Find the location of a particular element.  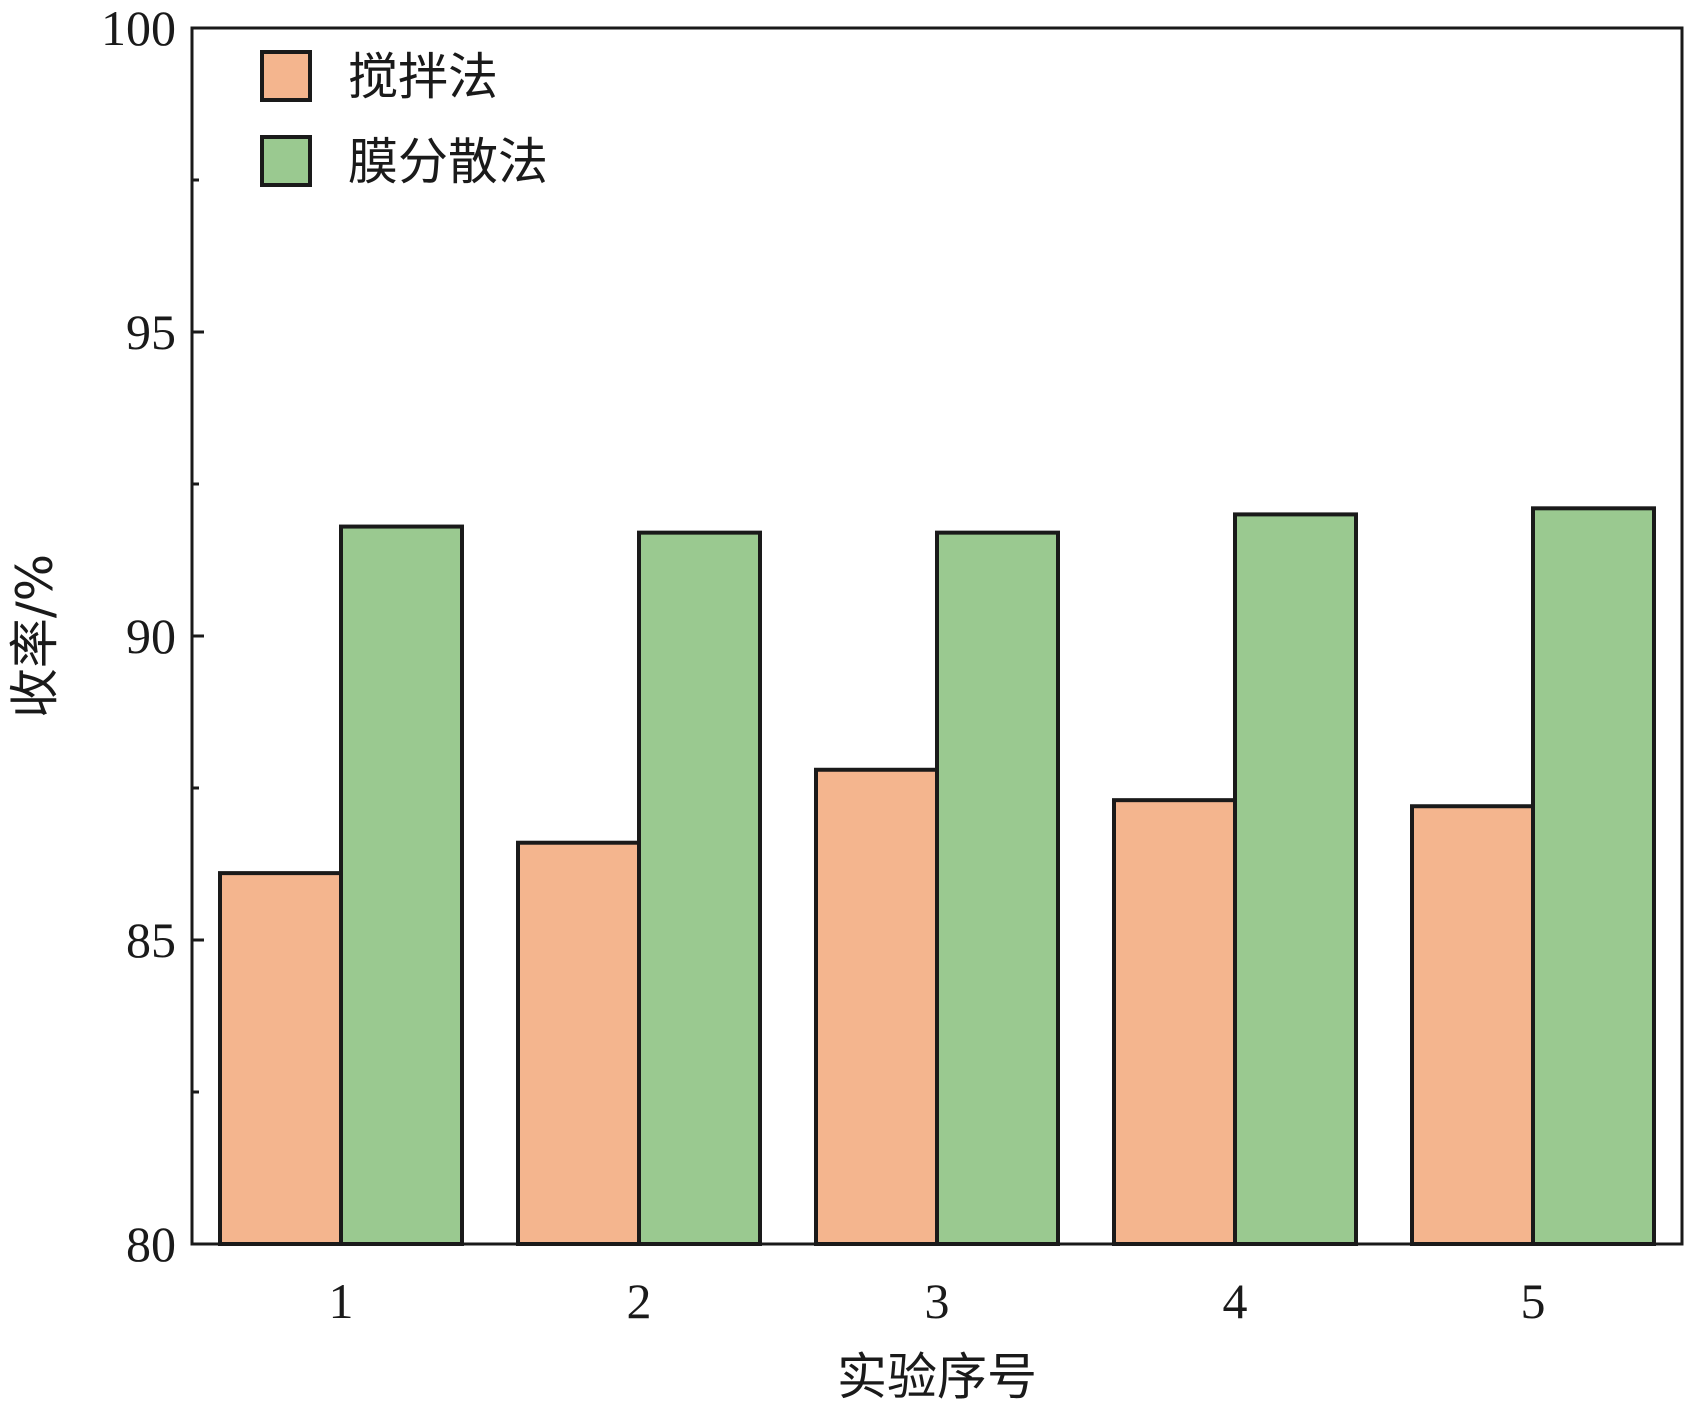

y-tick-label: 85 is located at coordinates (151, 940).